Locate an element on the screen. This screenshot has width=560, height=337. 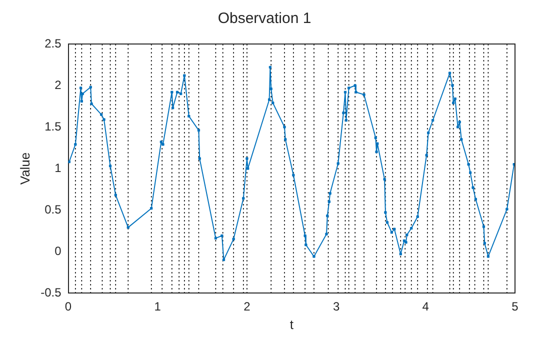
y-tick-label: 1 is located at coordinates (58, 167).